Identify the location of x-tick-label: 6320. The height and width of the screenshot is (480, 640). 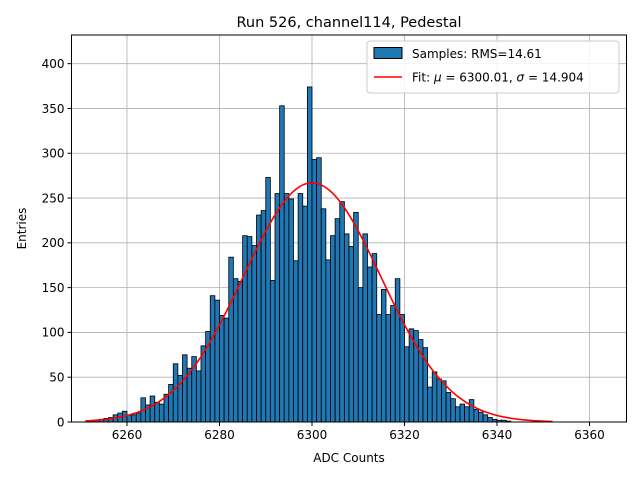
(404, 435).